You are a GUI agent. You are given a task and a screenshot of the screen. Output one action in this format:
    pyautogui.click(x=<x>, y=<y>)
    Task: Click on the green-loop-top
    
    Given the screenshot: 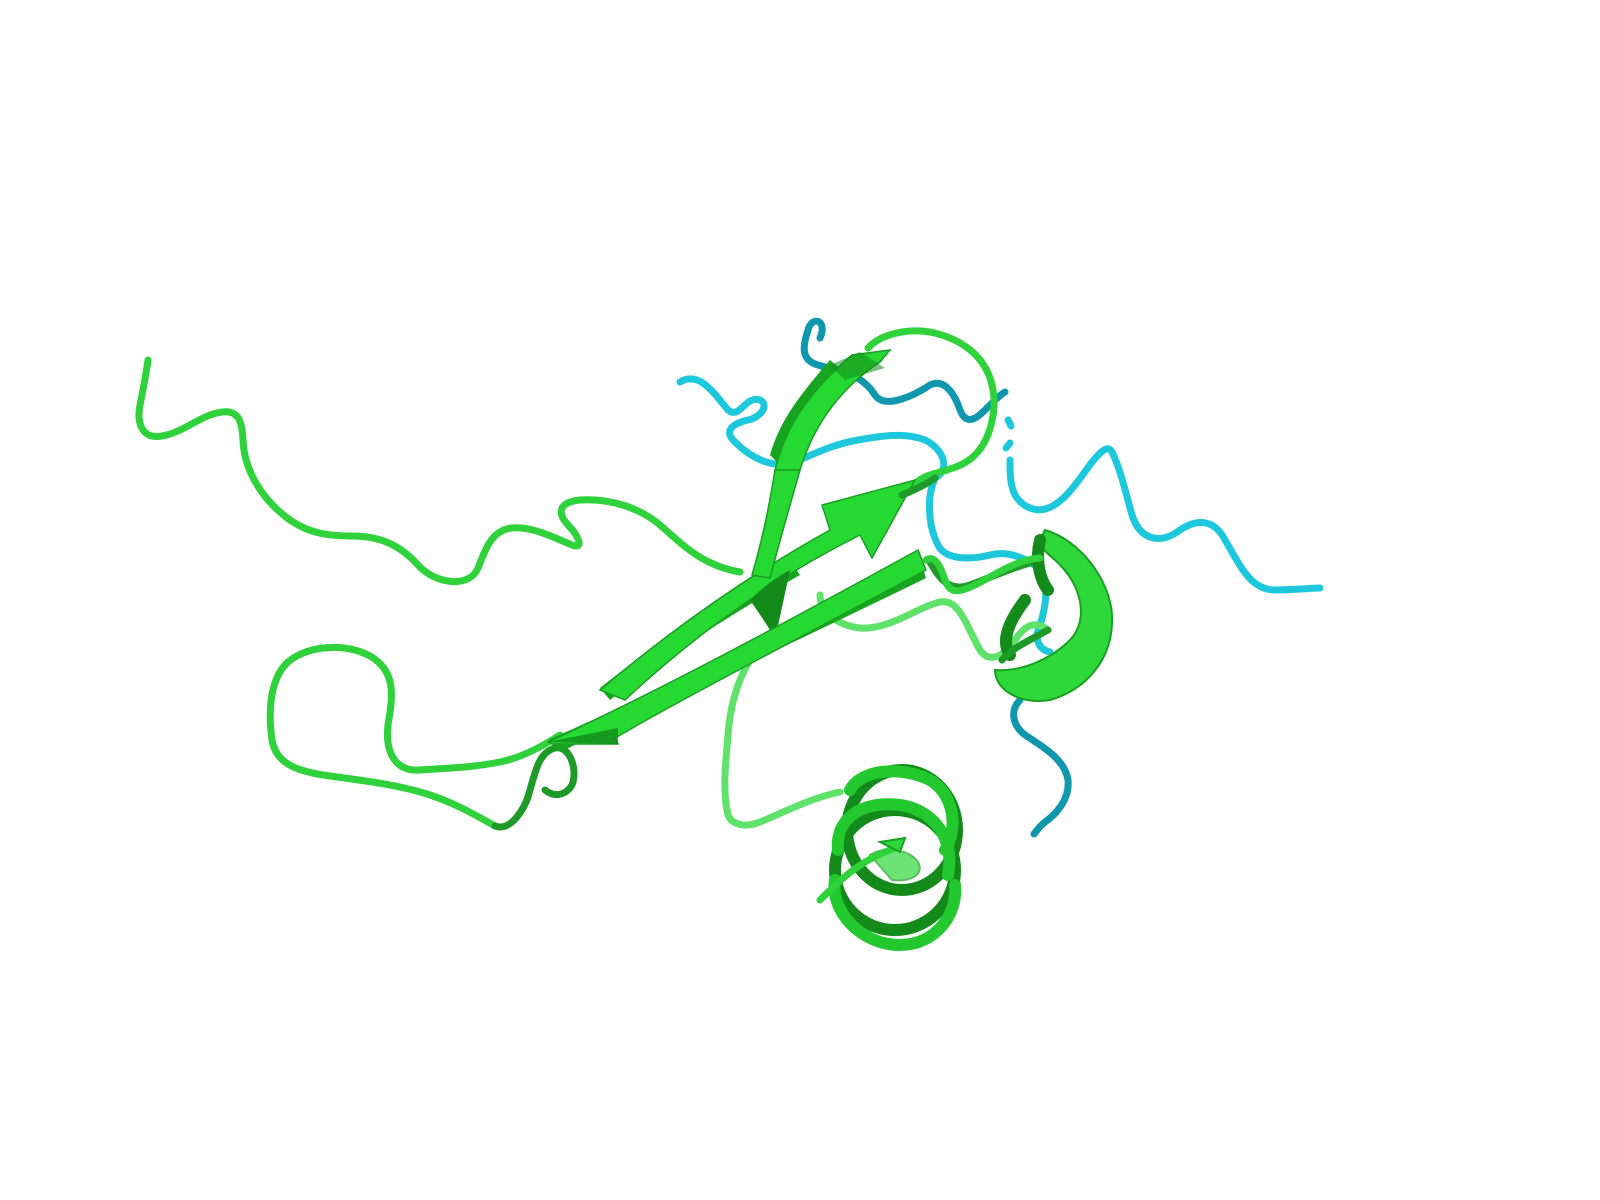 What is the action you would take?
    pyautogui.click(x=931, y=413)
    